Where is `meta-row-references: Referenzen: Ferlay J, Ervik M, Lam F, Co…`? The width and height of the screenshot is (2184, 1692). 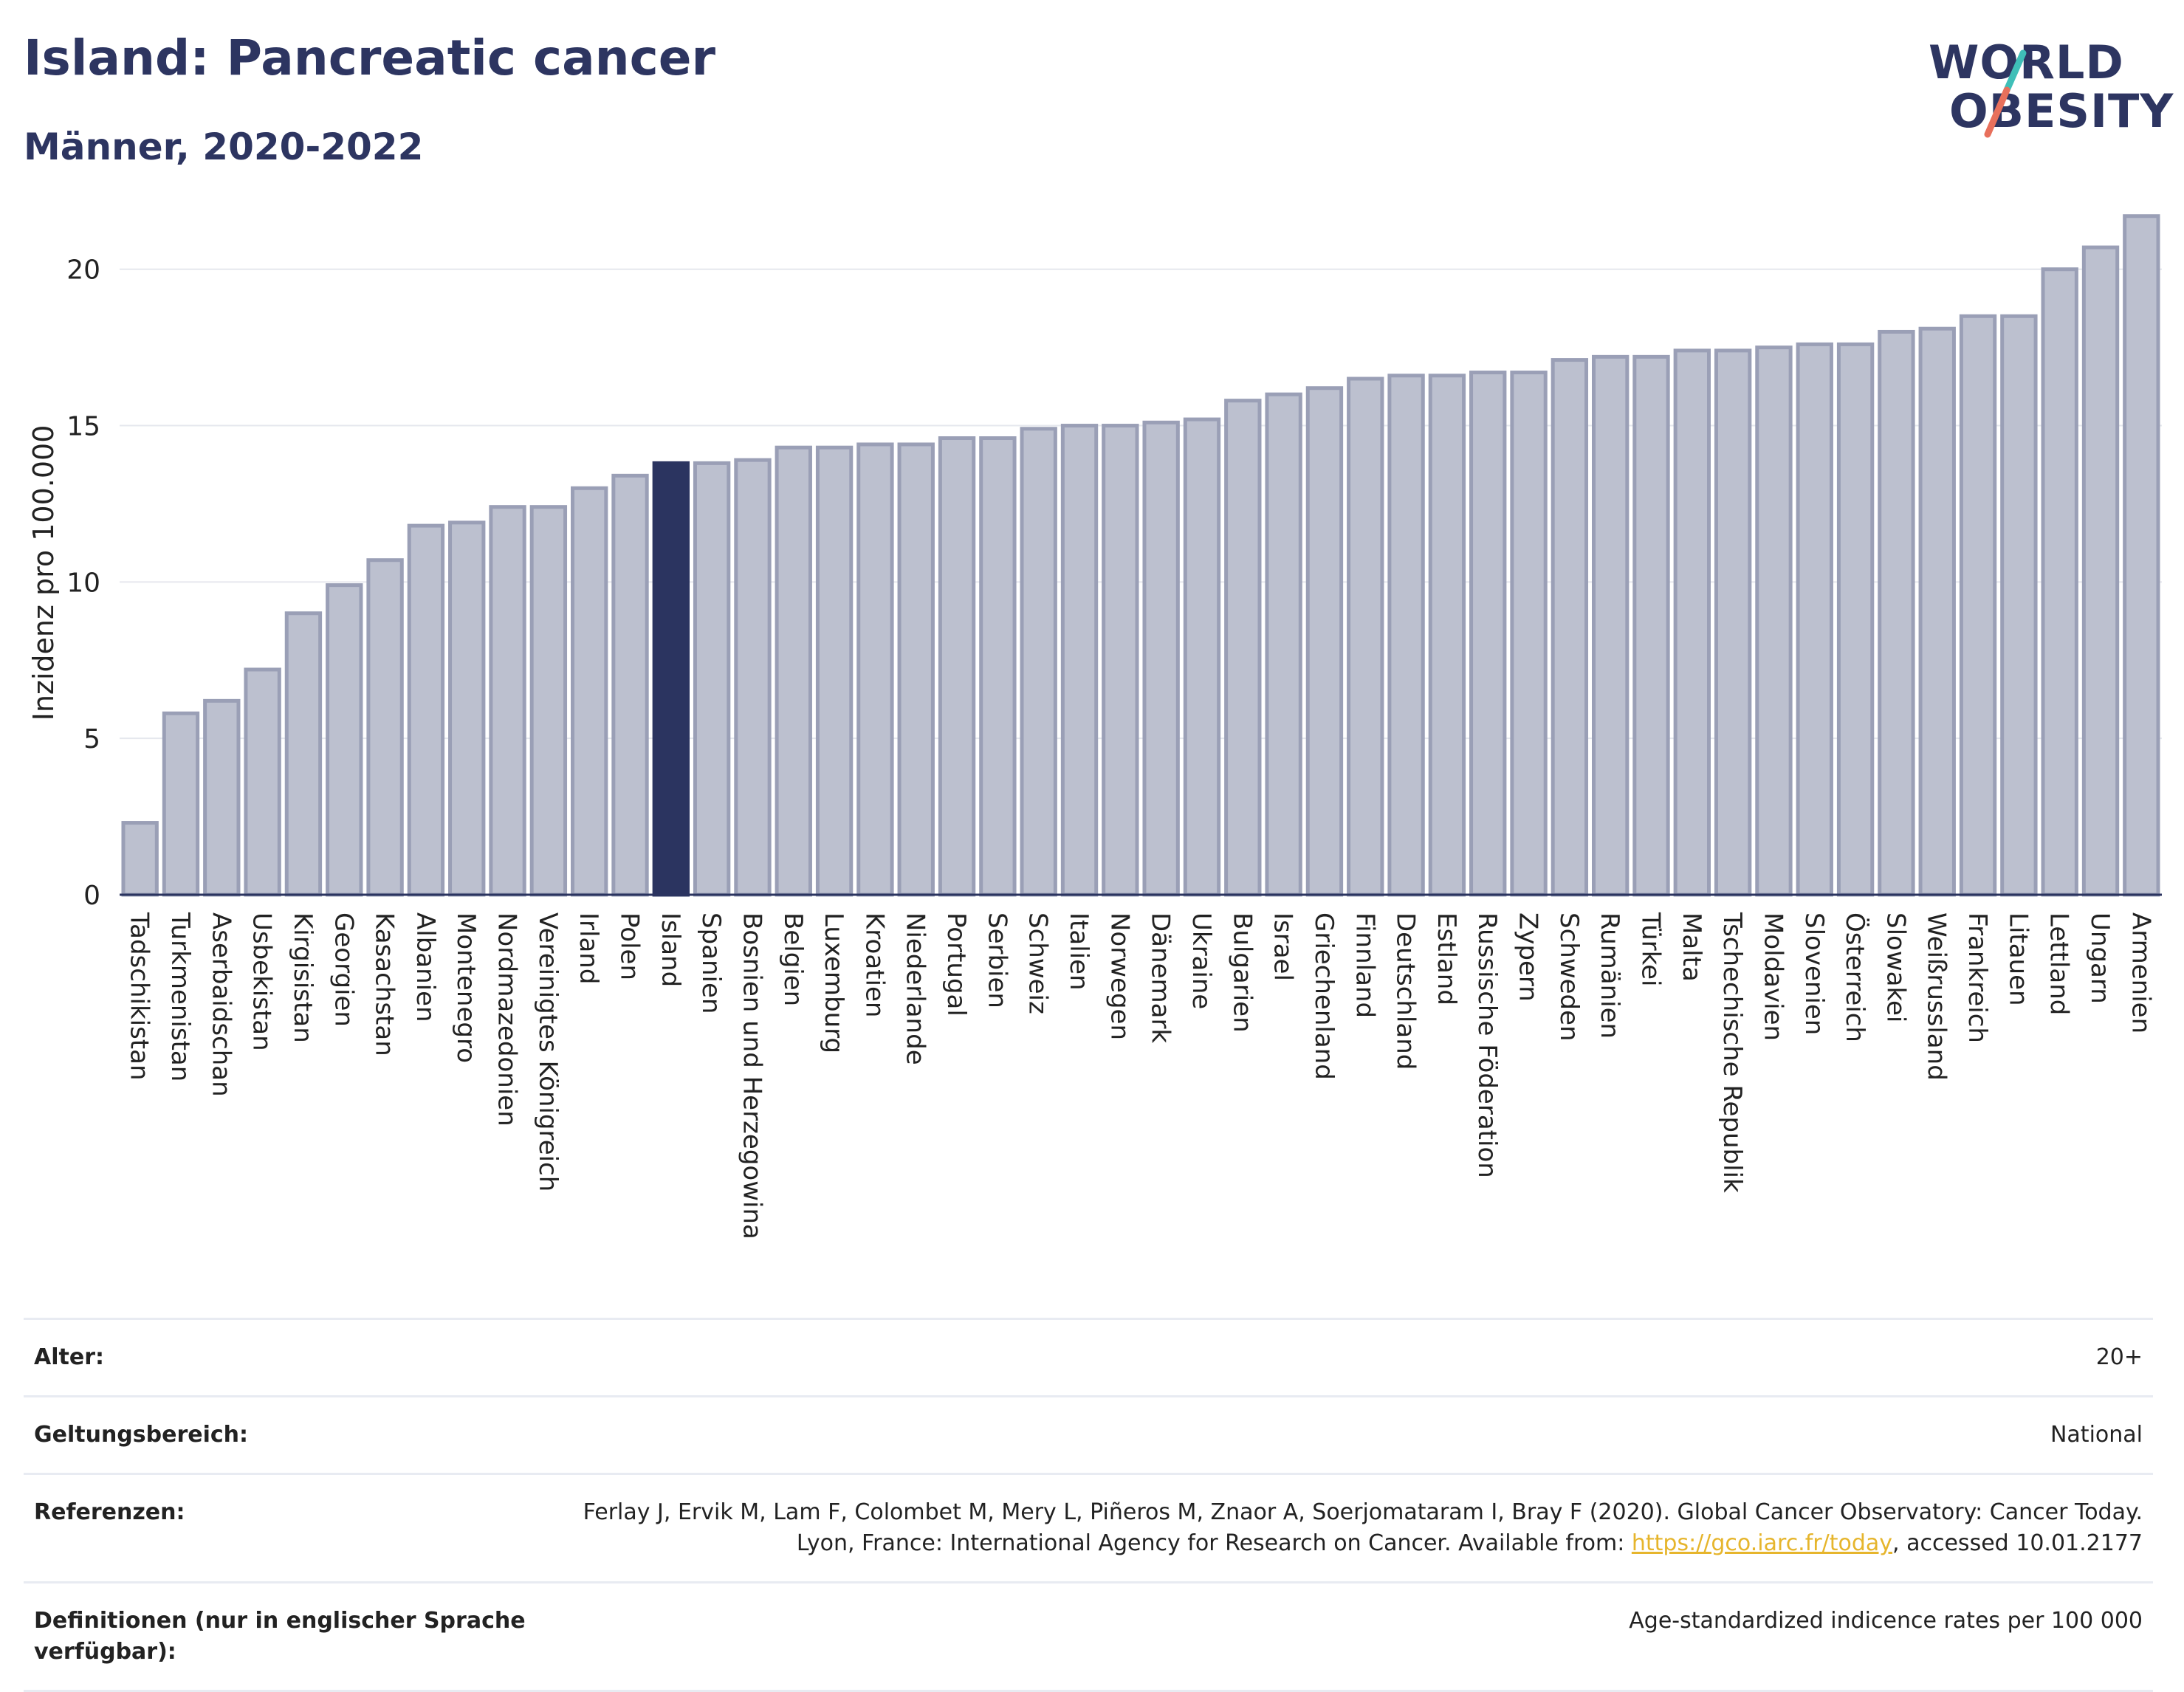 meta-row-references: Referenzen: Ferlay J, Ervik M, Lam F, Co… is located at coordinates (1089, 1527).